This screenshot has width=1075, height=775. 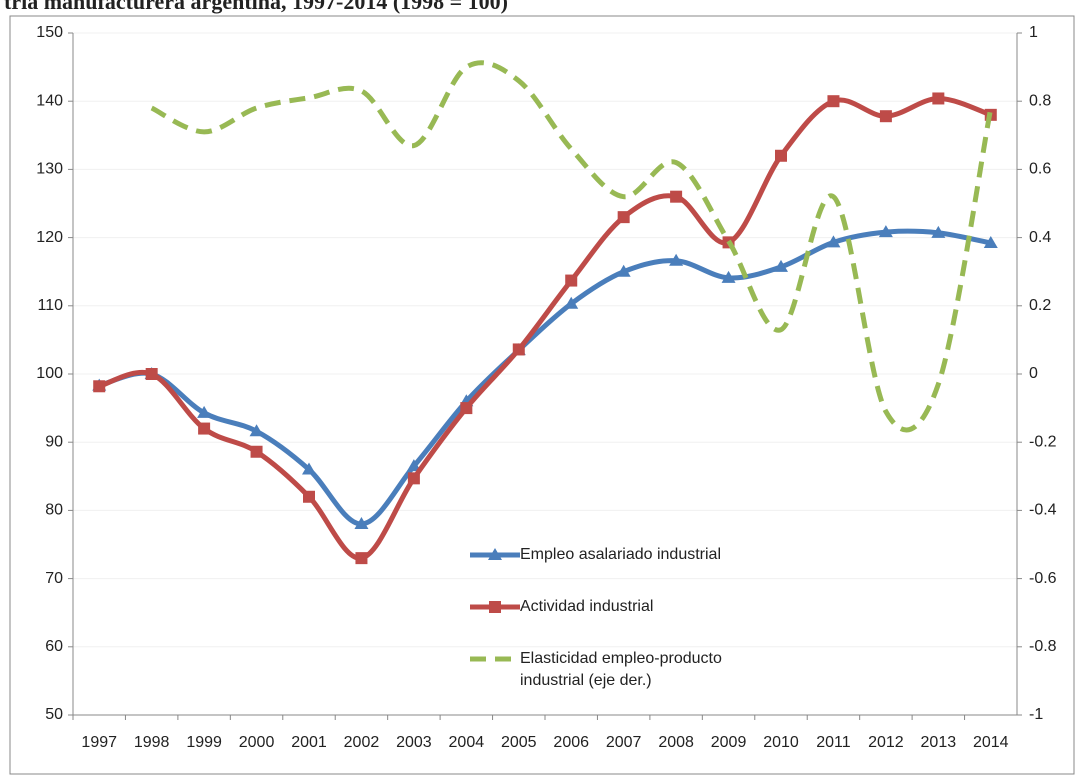 I want to click on x-tick-label: 1997, so click(x=99, y=742).